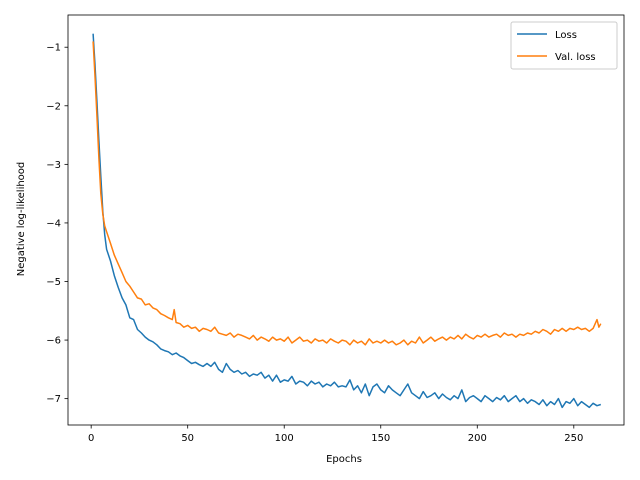 This screenshot has height=480, width=640. Describe the element at coordinates (53, 341) in the screenshot. I see `y-tick-label: −6` at that location.